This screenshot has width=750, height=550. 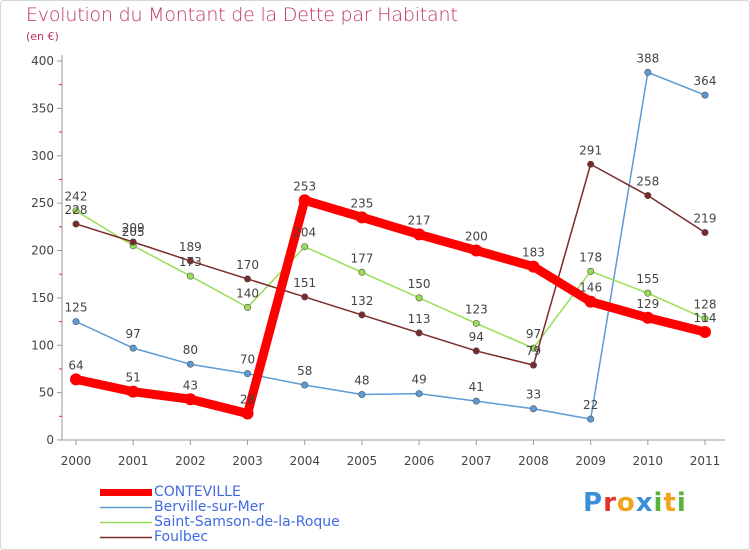 What do you see at coordinates (670, 503) in the screenshot?
I see `logo-letter: t` at bounding box center [670, 503].